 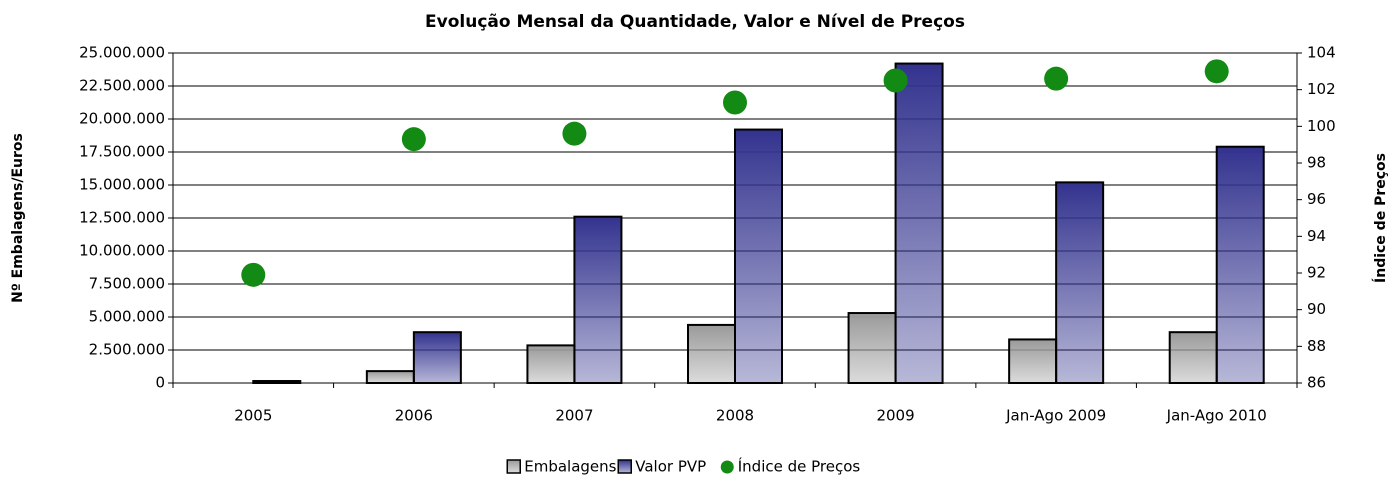 What do you see at coordinates (414, 416) in the screenshot?
I see `x-tick-label: 2006` at bounding box center [414, 416].